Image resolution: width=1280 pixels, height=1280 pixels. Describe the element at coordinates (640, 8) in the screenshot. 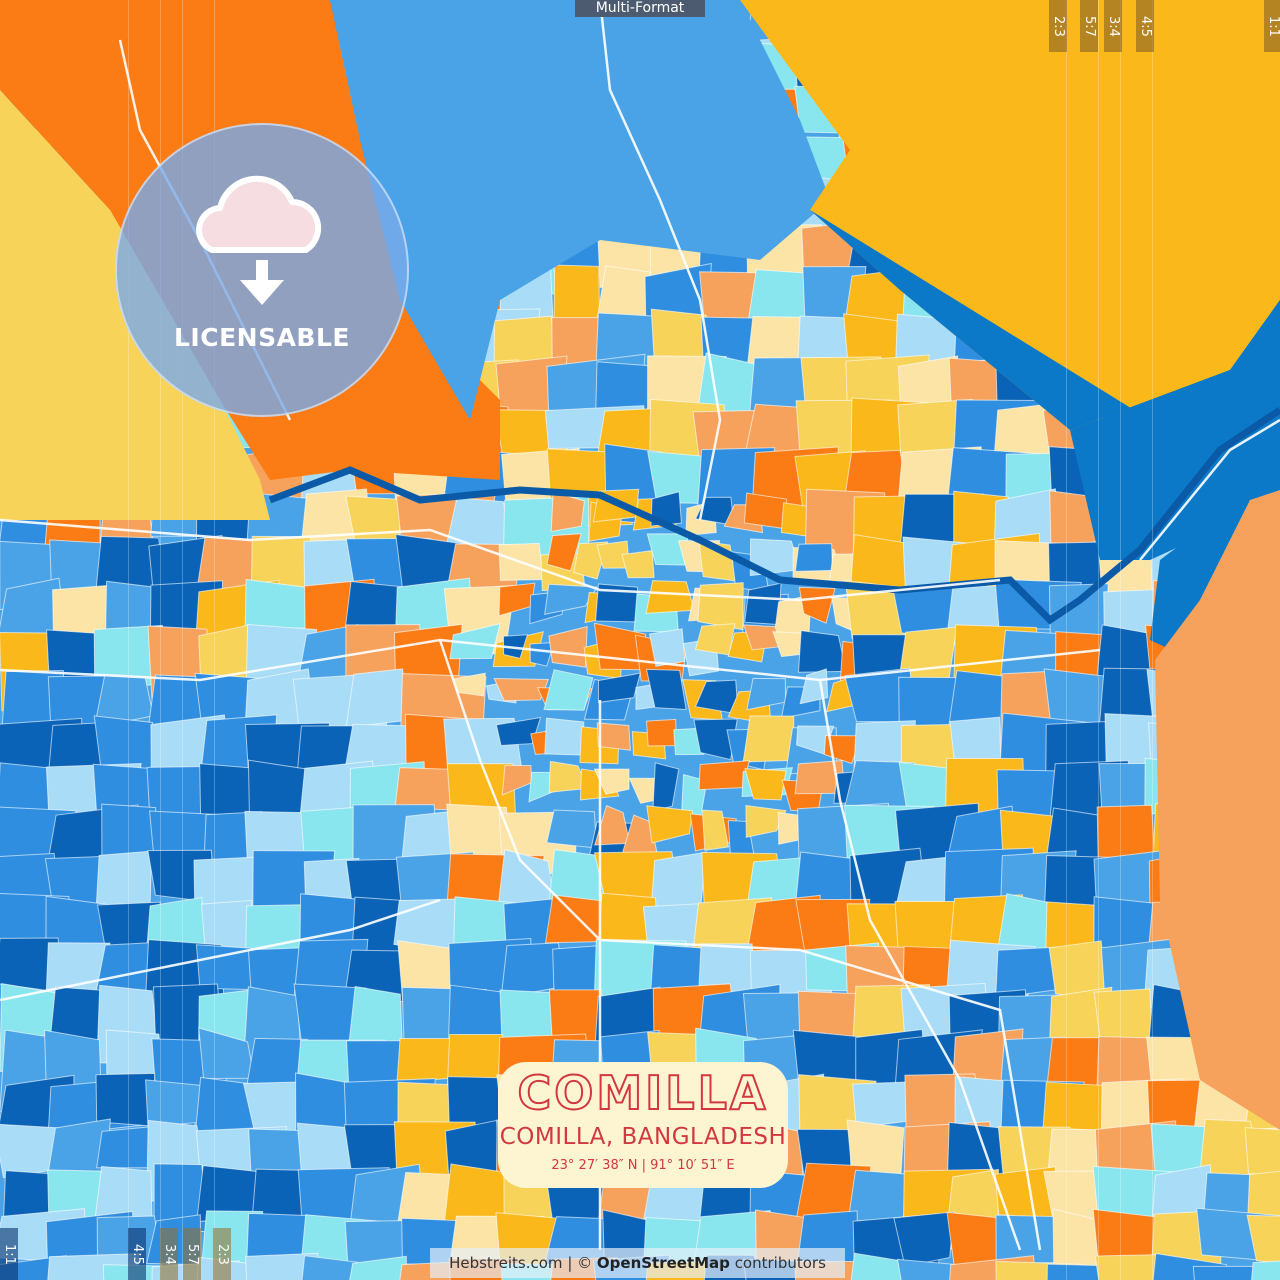

I see `multi-format-tab: Multi-Format` at that location.